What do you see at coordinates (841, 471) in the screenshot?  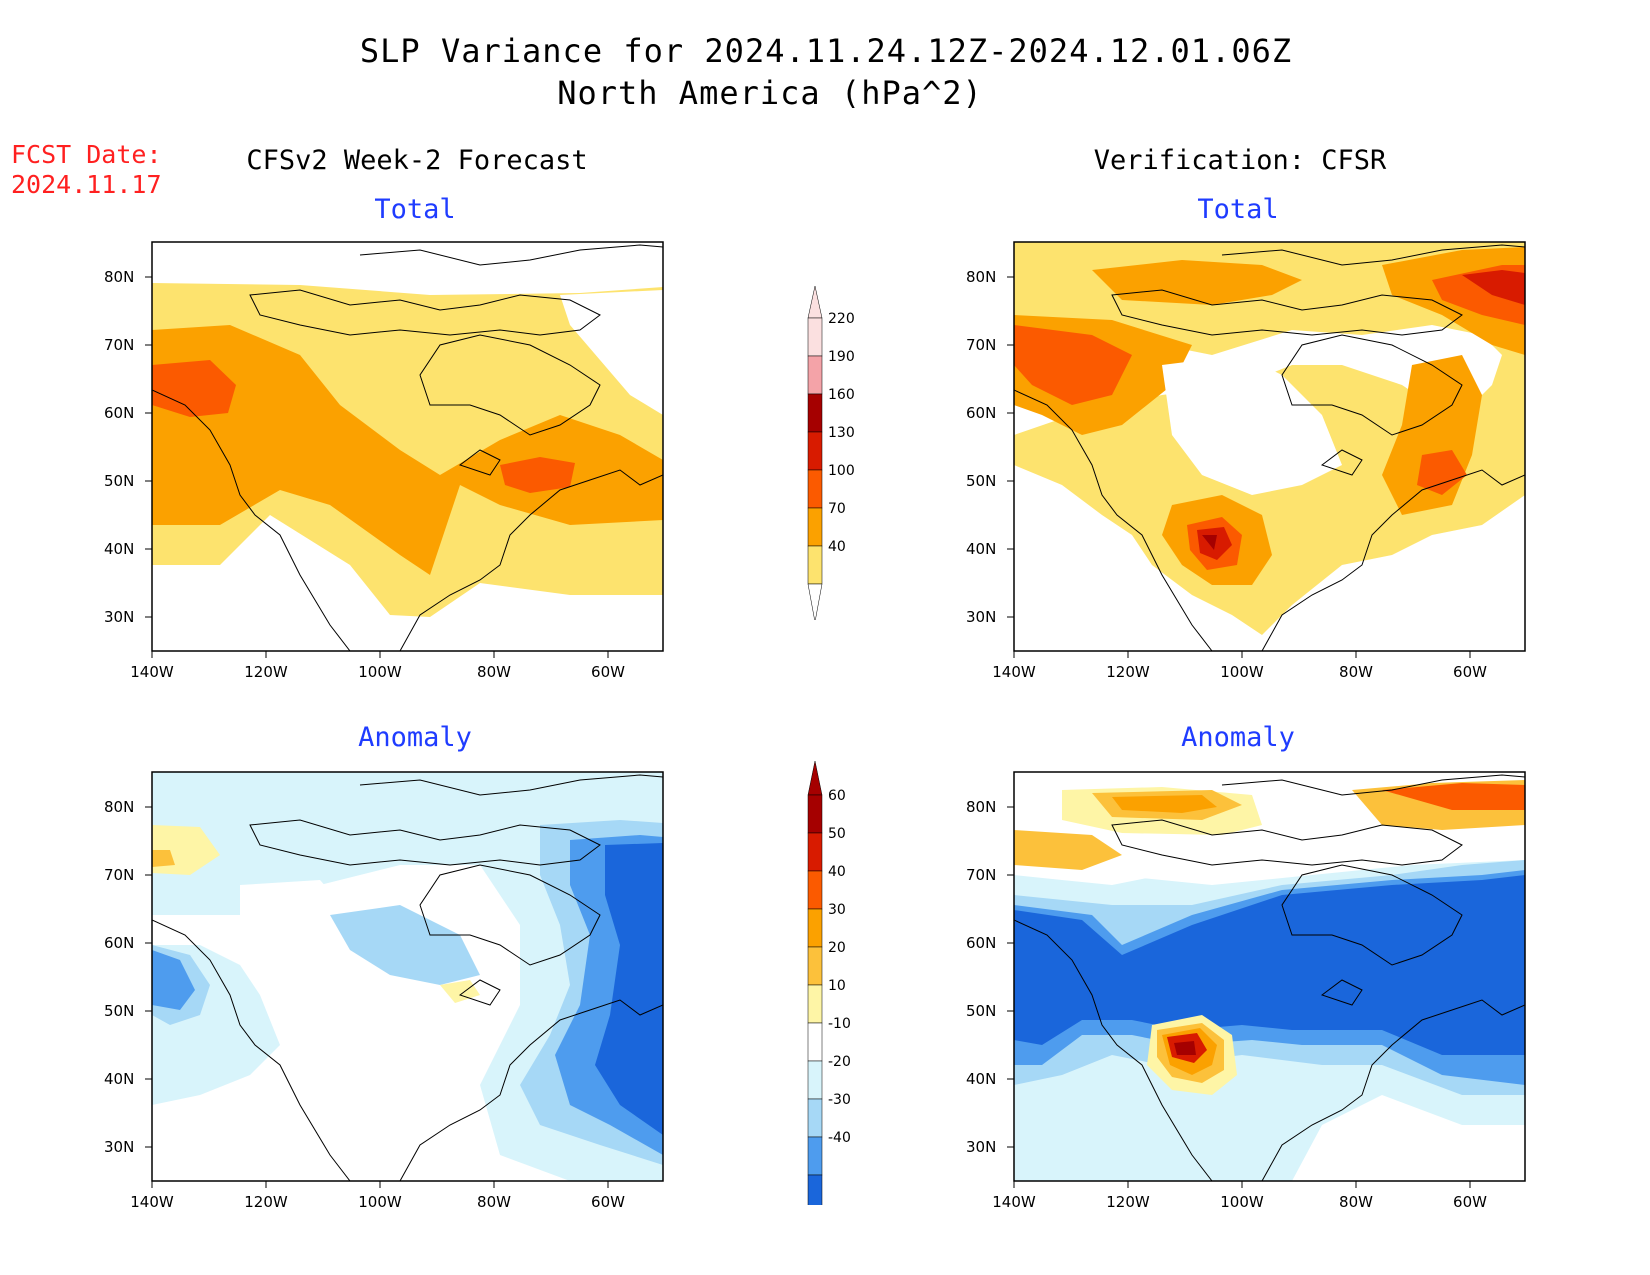 I see `colorbar-label: 100` at bounding box center [841, 471].